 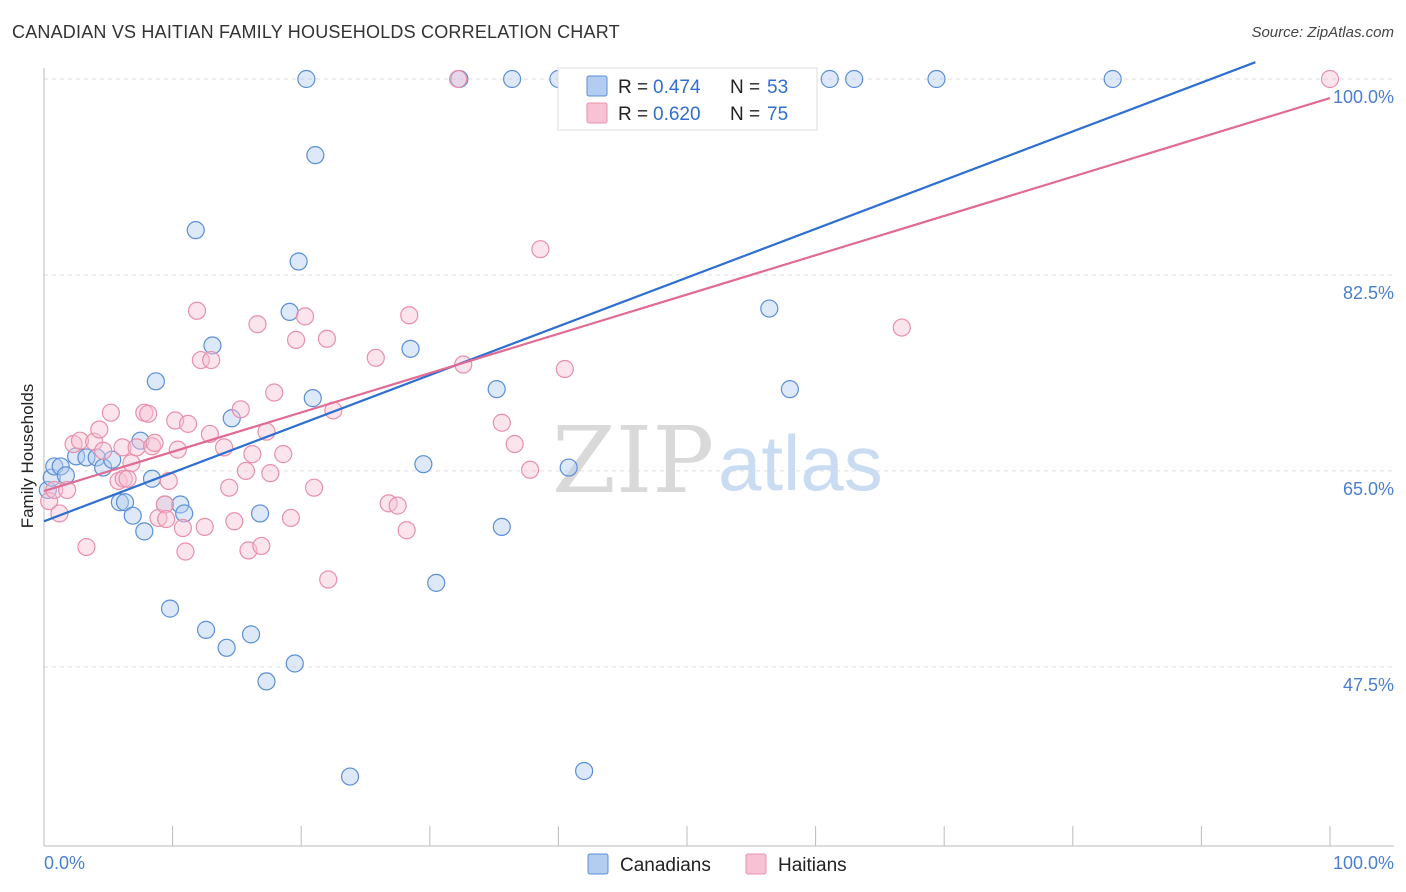 What do you see at coordinates (598, 864) in the screenshot?
I see `series-legend-swatch-canadians` at bounding box center [598, 864].